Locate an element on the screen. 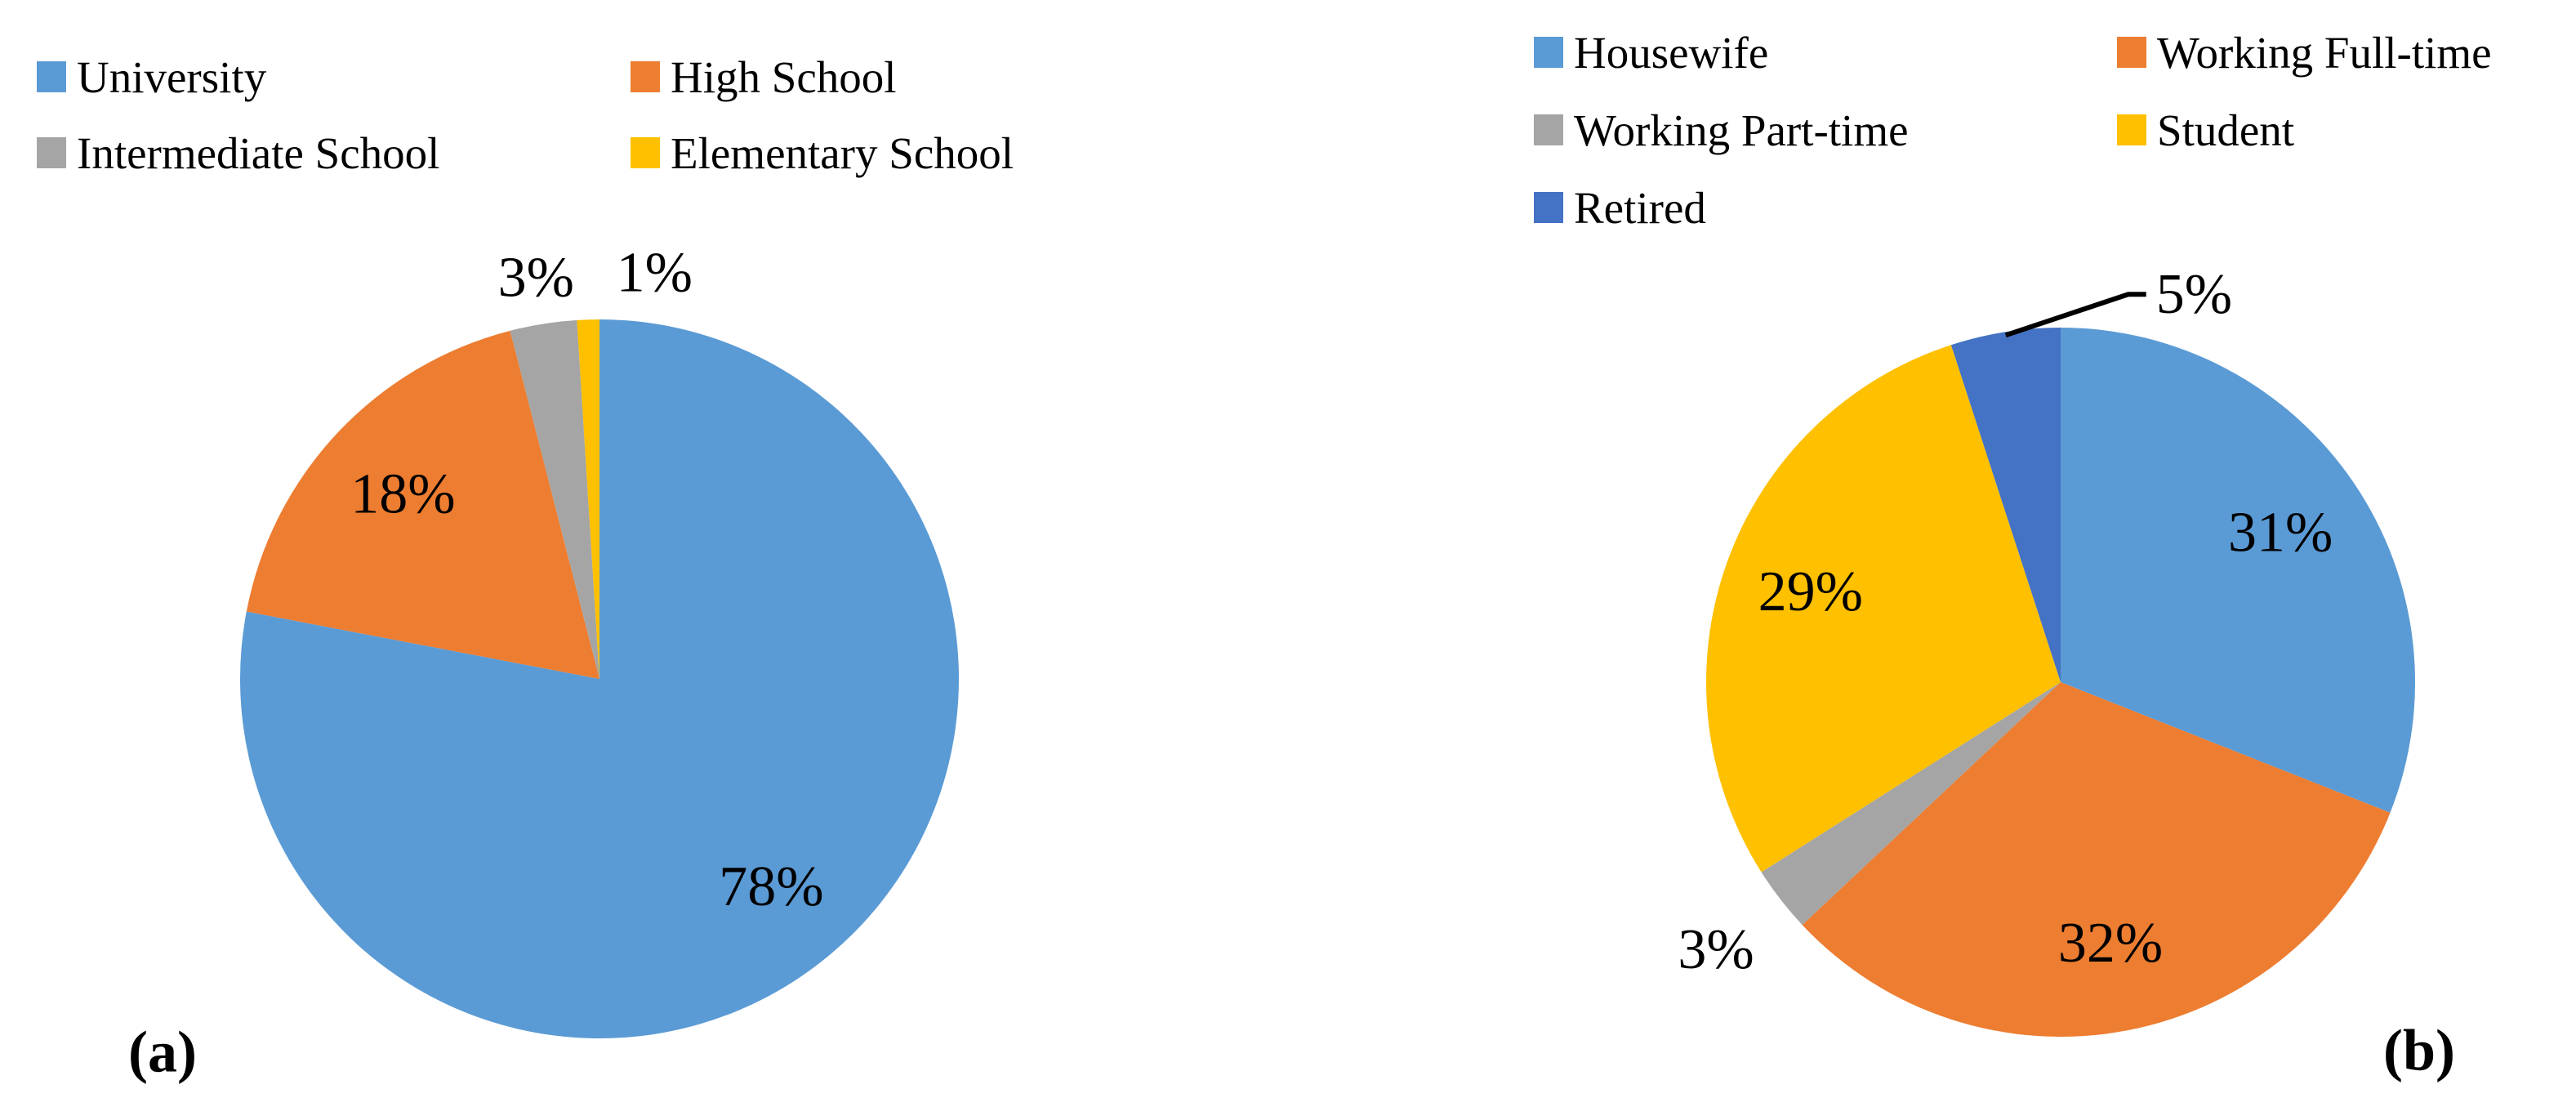 This screenshot has height=1107, width=2576. legend-swatch-working-part-time is located at coordinates (1548, 129).